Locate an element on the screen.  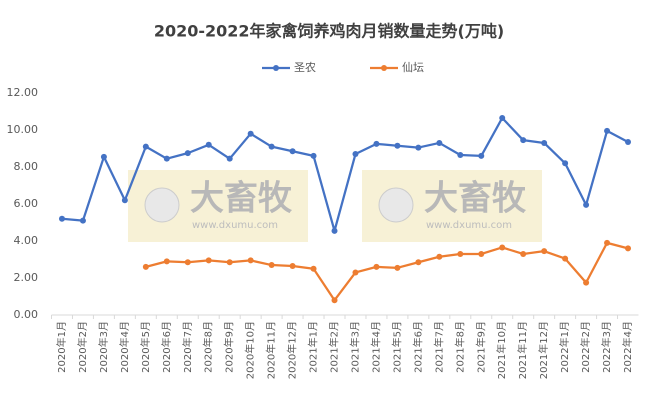
x-tick-label: 2022年3月 is located at coordinates (606, 347).